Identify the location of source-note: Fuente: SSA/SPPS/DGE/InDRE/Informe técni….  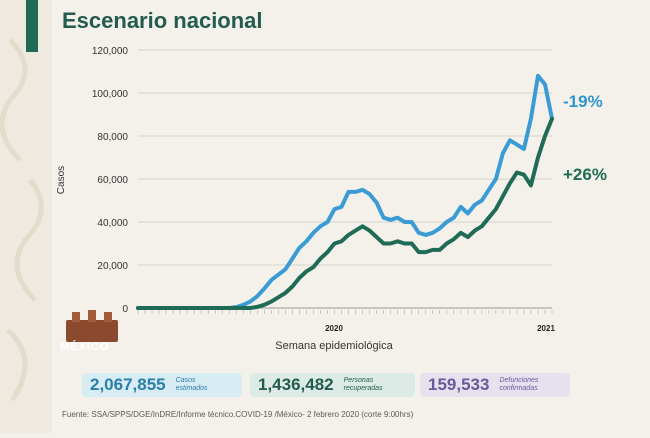
(238, 414).